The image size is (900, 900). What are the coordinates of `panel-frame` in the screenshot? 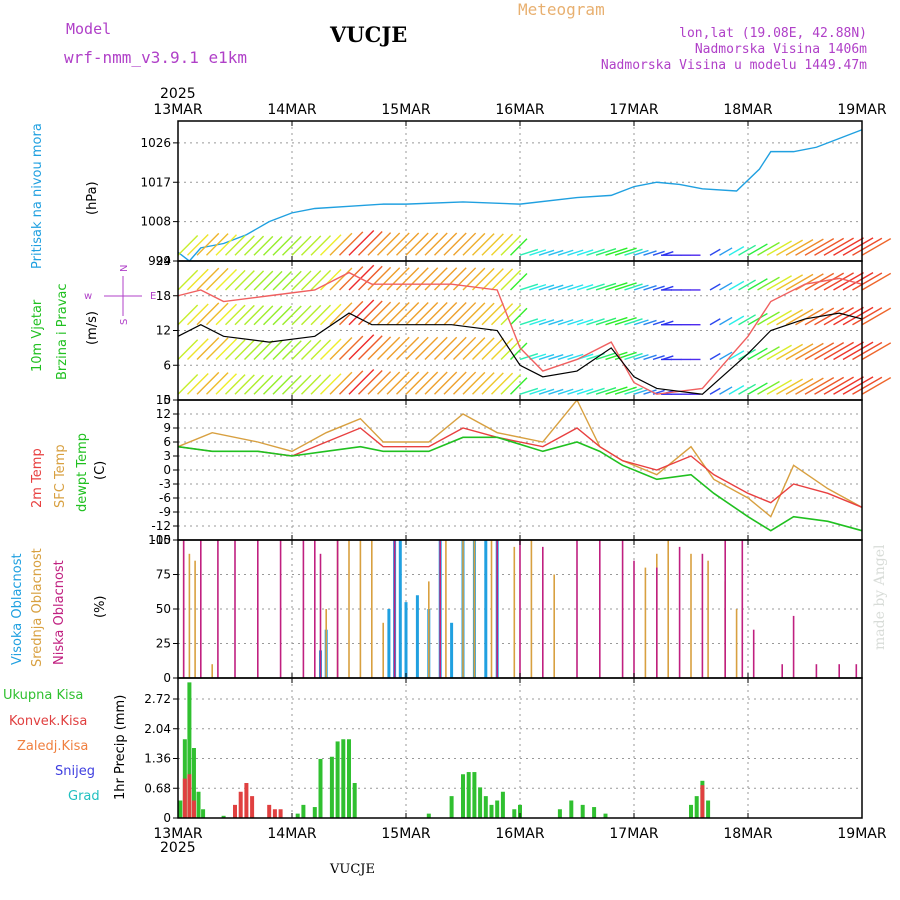 It's located at (520, 748).